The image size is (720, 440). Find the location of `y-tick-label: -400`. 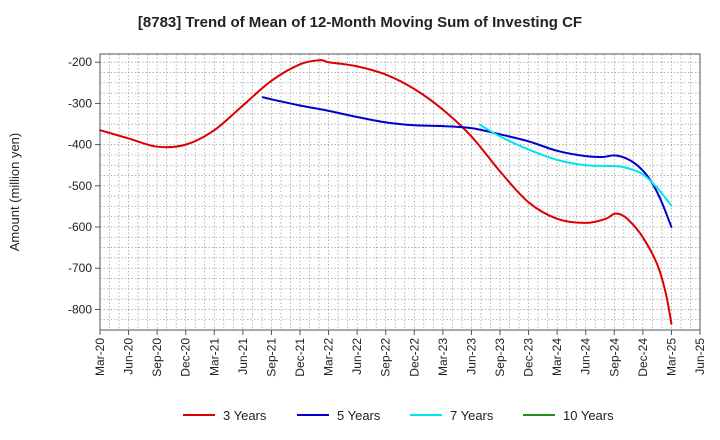

y-tick-label: -400 is located at coordinates (80, 145).